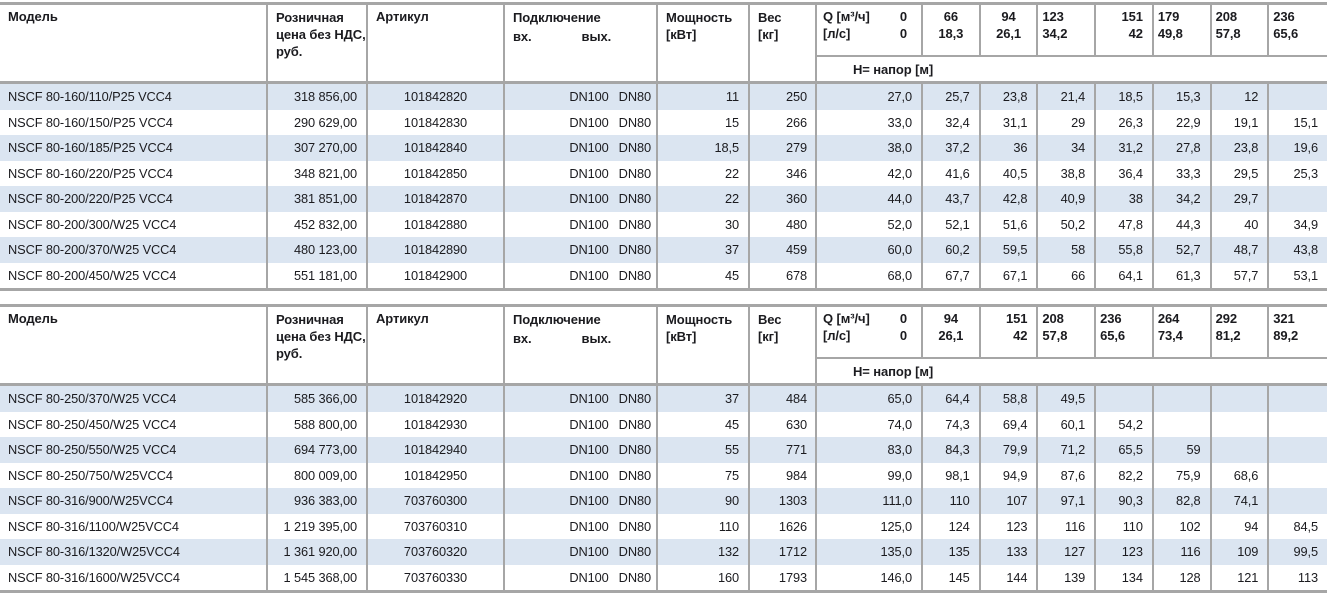  What do you see at coordinates (1125, 526) in the screenshot?
I see `head-value-cell: 110` at bounding box center [1125, 526].